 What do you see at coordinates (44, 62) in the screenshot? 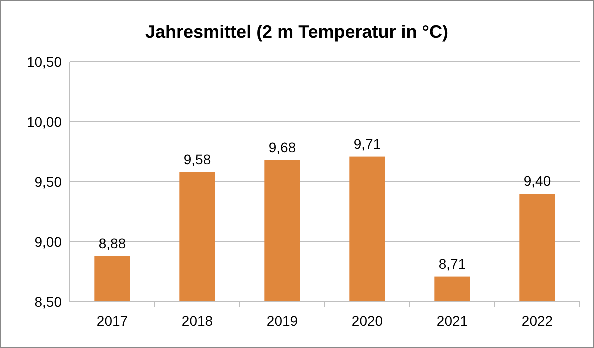
I see `y-tick-label: 10,50` at bounding box center [44, 62].